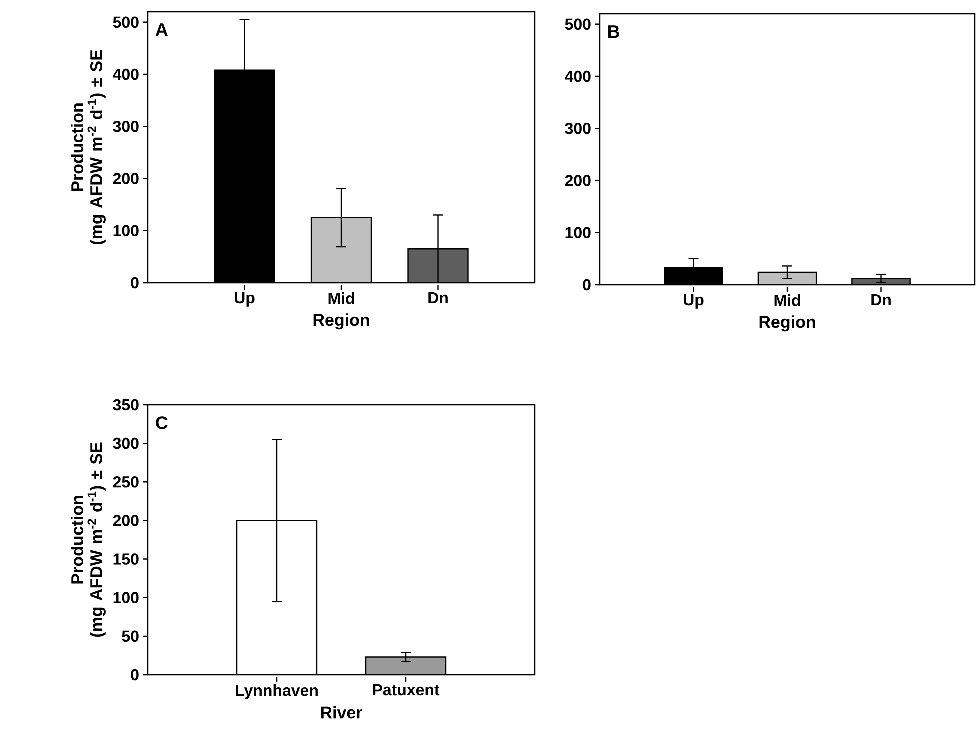  I want to click on y-tick-label: 150, so click(126, 559).